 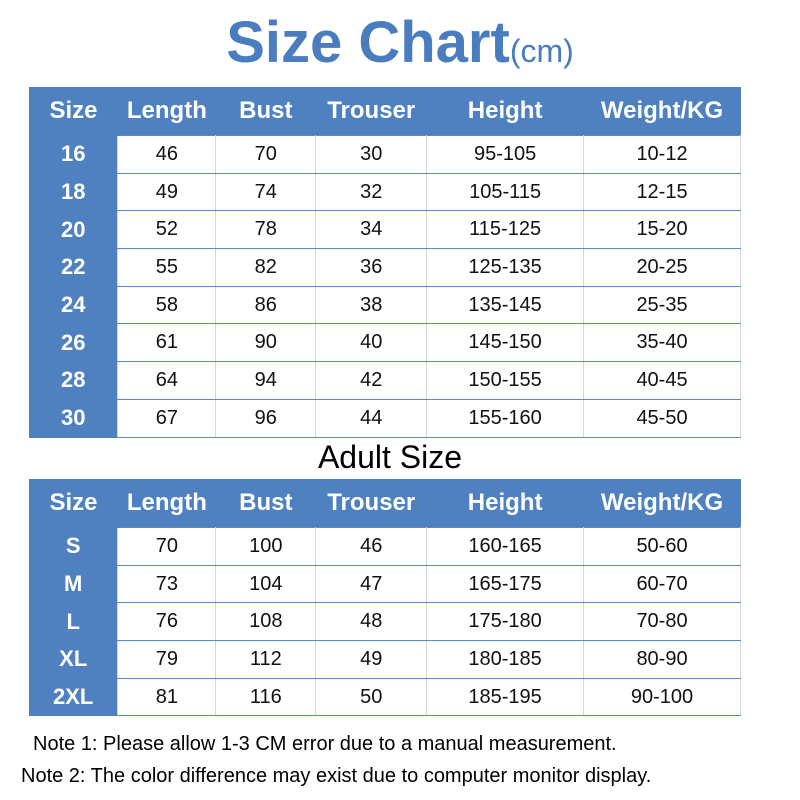 I want to click on table-cell: 55, so click(x=167, y=267).